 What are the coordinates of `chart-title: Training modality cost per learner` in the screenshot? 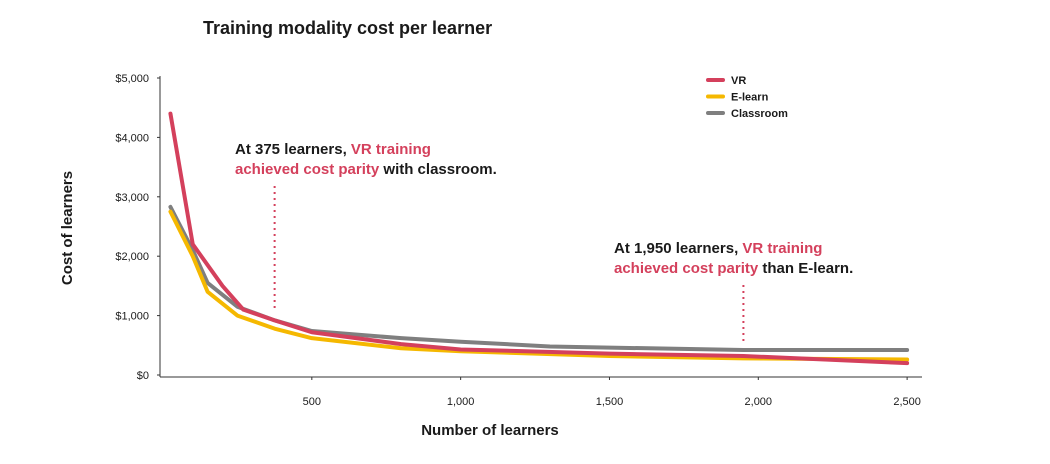 It's located at (347, 28).